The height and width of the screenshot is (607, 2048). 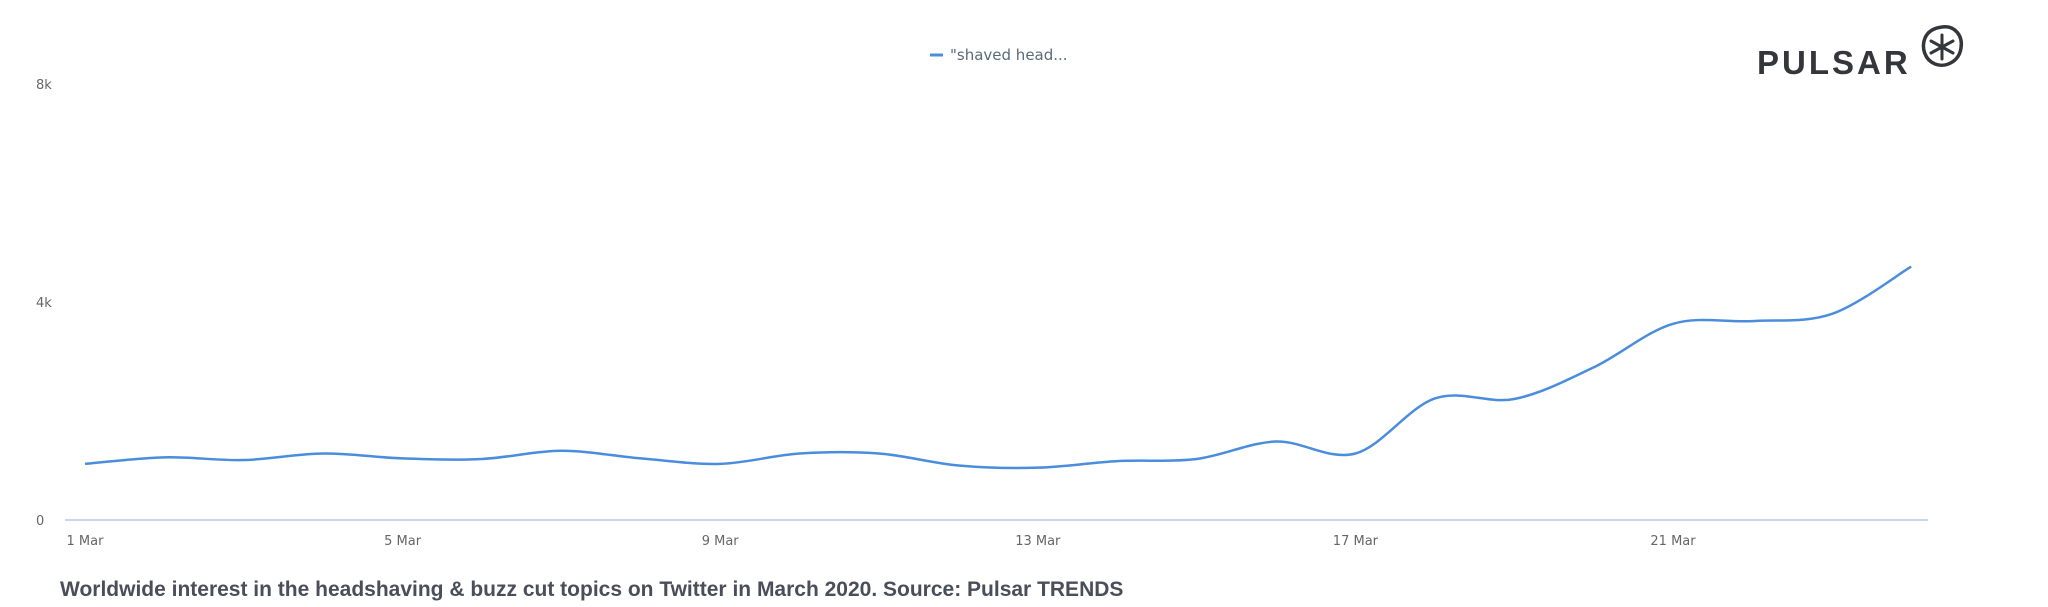 What do you see at coordinates (1834, 62) in the screenshot?
I see `logo-text: PULSAR` at bounding box center [1834, 62].